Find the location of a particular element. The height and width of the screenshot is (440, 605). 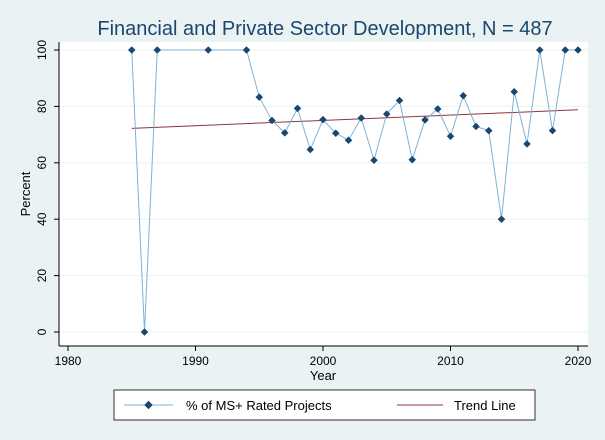

trend-line is located at coordinates (355, 119).